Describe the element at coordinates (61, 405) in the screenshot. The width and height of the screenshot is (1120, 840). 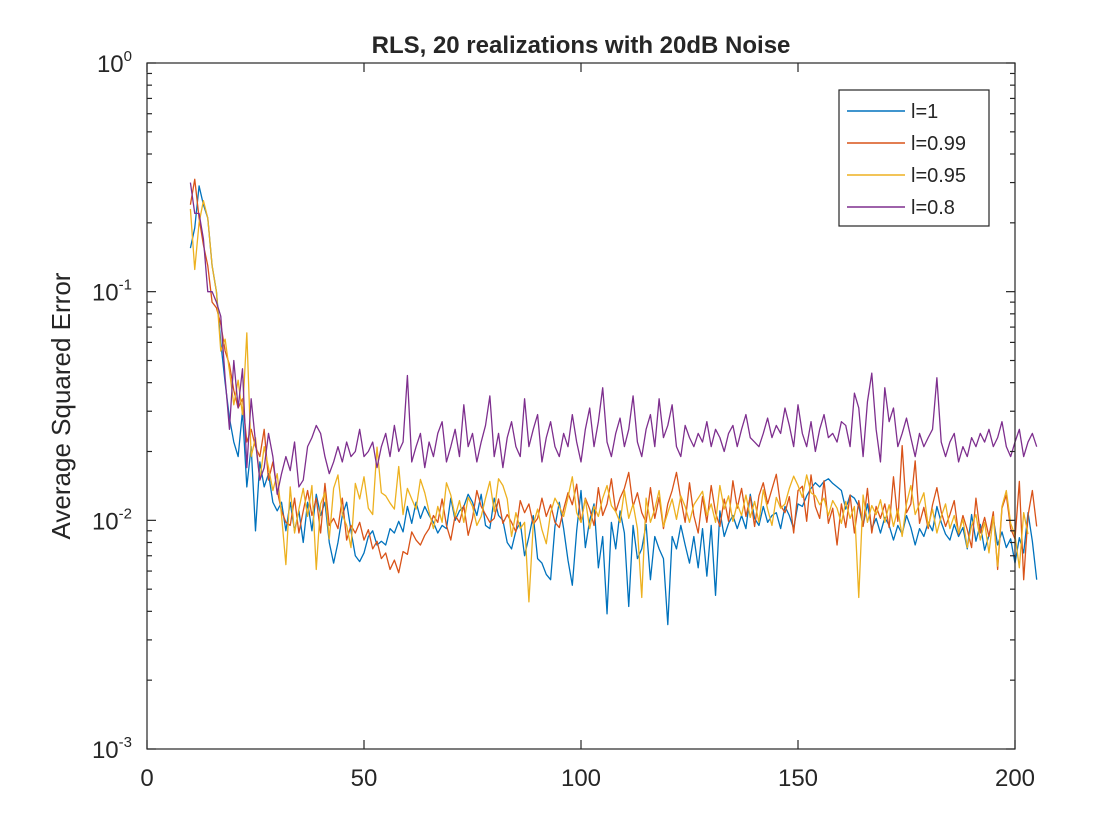
I see `y-axis-label: Average Squared Error` at that location.